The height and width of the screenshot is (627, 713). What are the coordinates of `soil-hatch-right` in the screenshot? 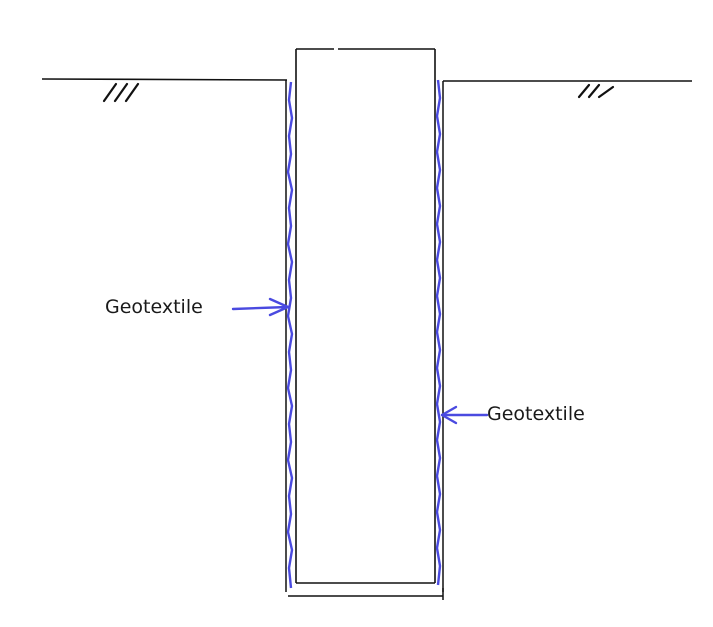 It's located at (596, 91).